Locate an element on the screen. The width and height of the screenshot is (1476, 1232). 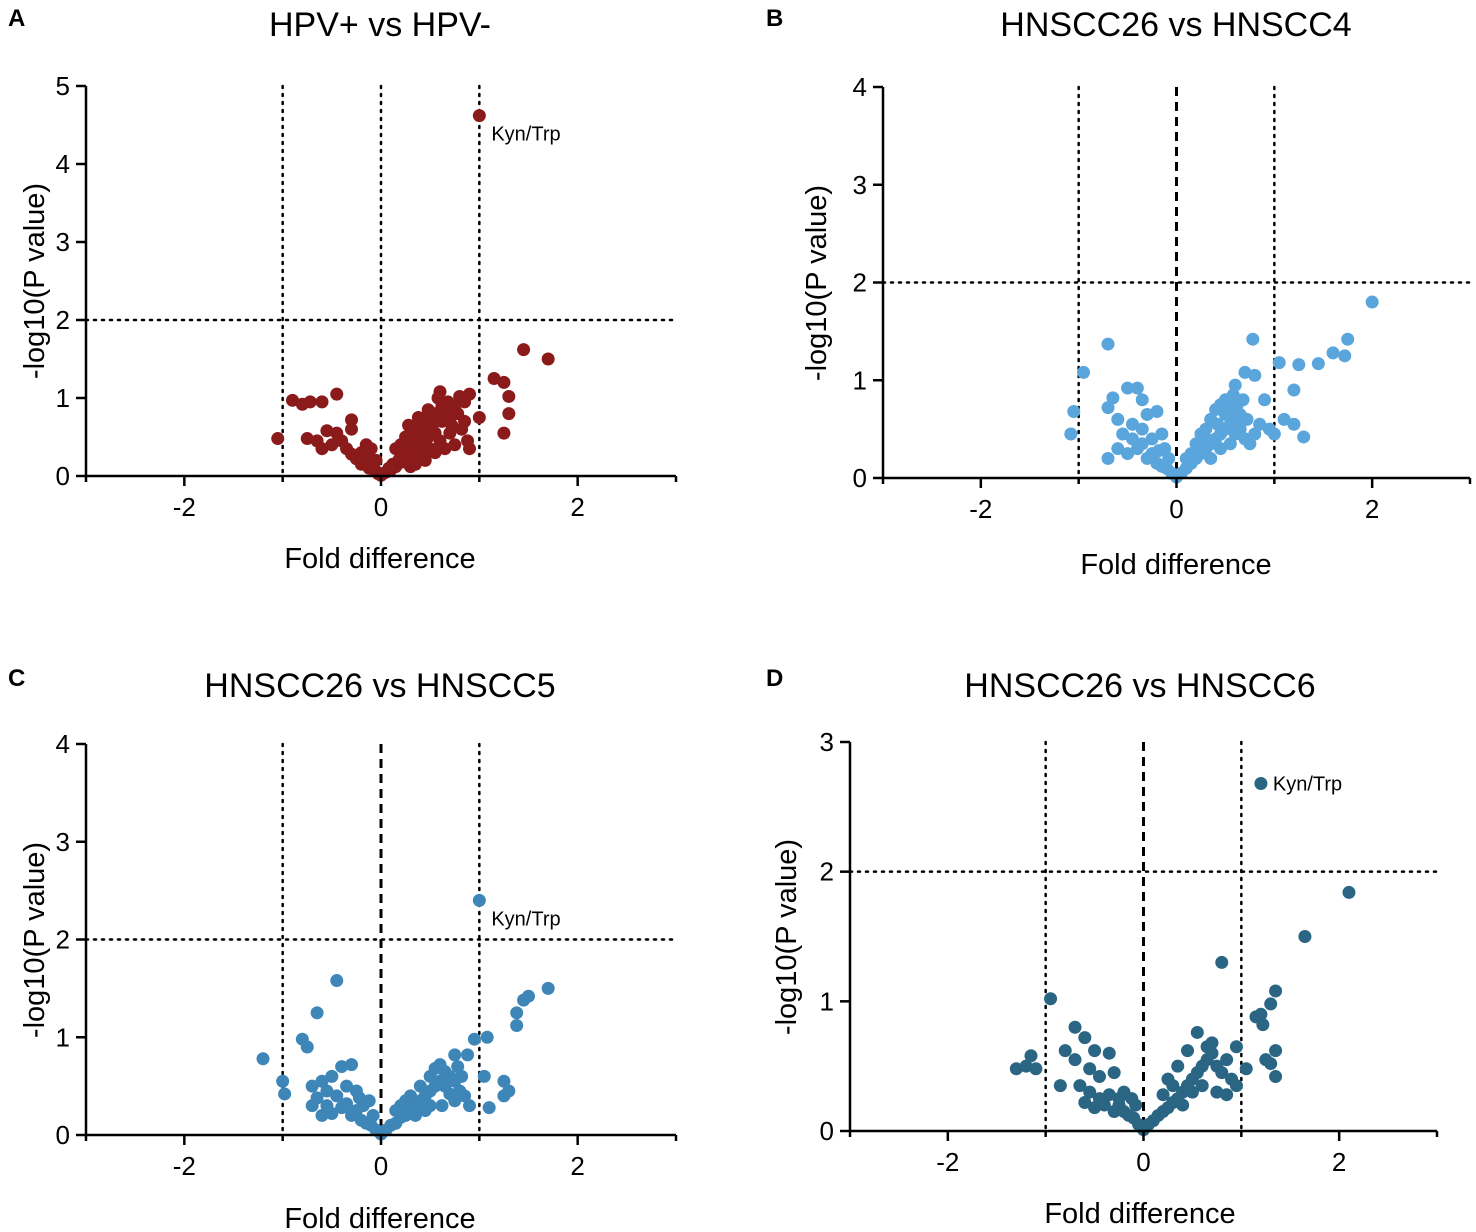
chart-title: HNSCC26 vs HNSCC6 is located at coordinates (1139, 686).